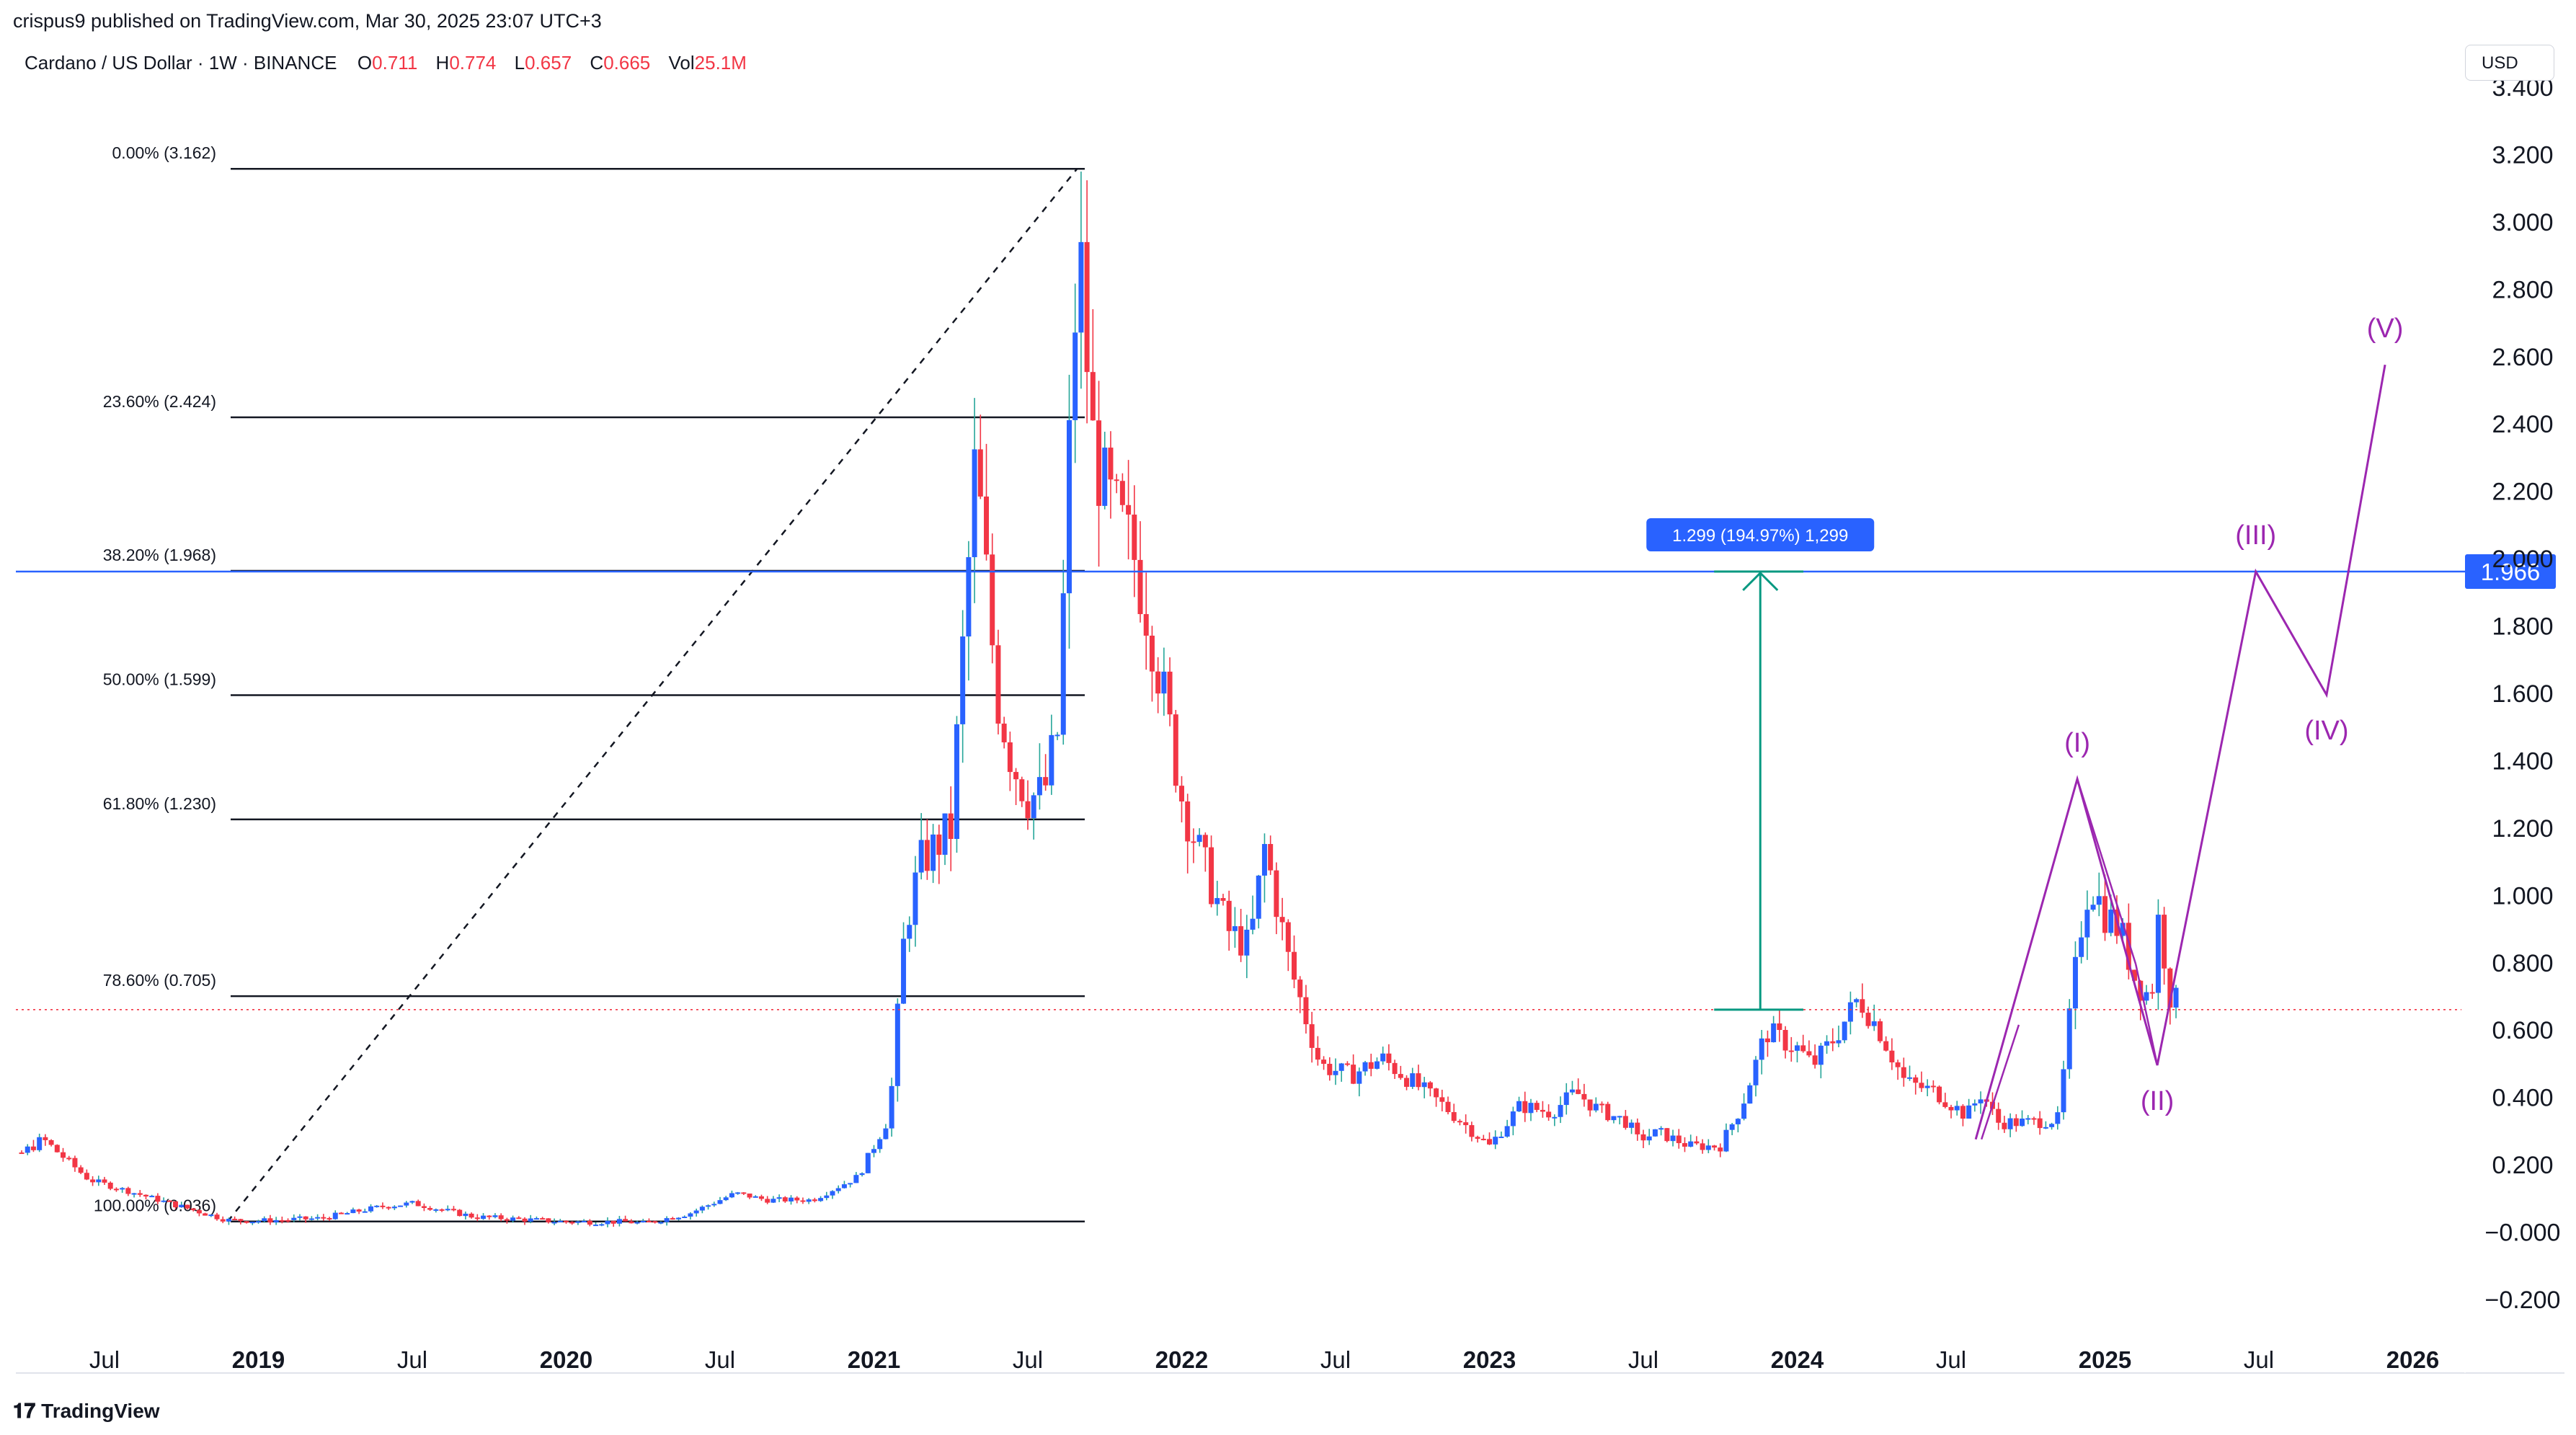  I want to click on y-tick-label: 0.800, so click(2522, 963).